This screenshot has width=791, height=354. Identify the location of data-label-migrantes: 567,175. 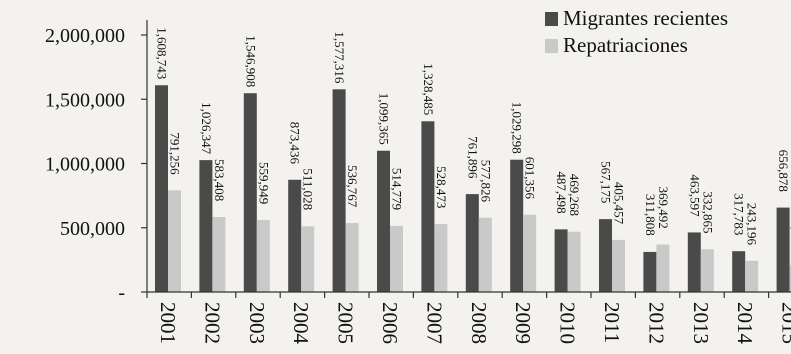
(606, 182).